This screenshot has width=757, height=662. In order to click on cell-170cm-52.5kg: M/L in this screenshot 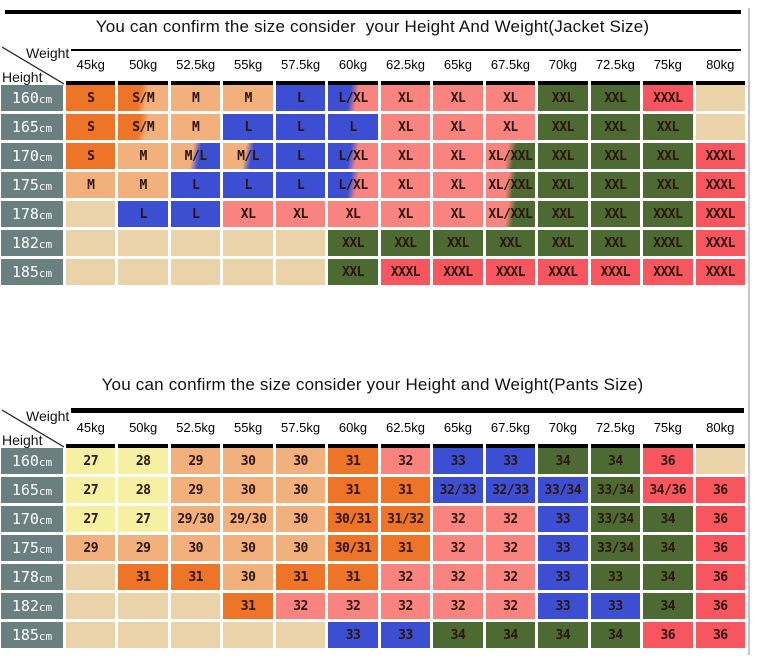, I will do `click(195, 156)`.